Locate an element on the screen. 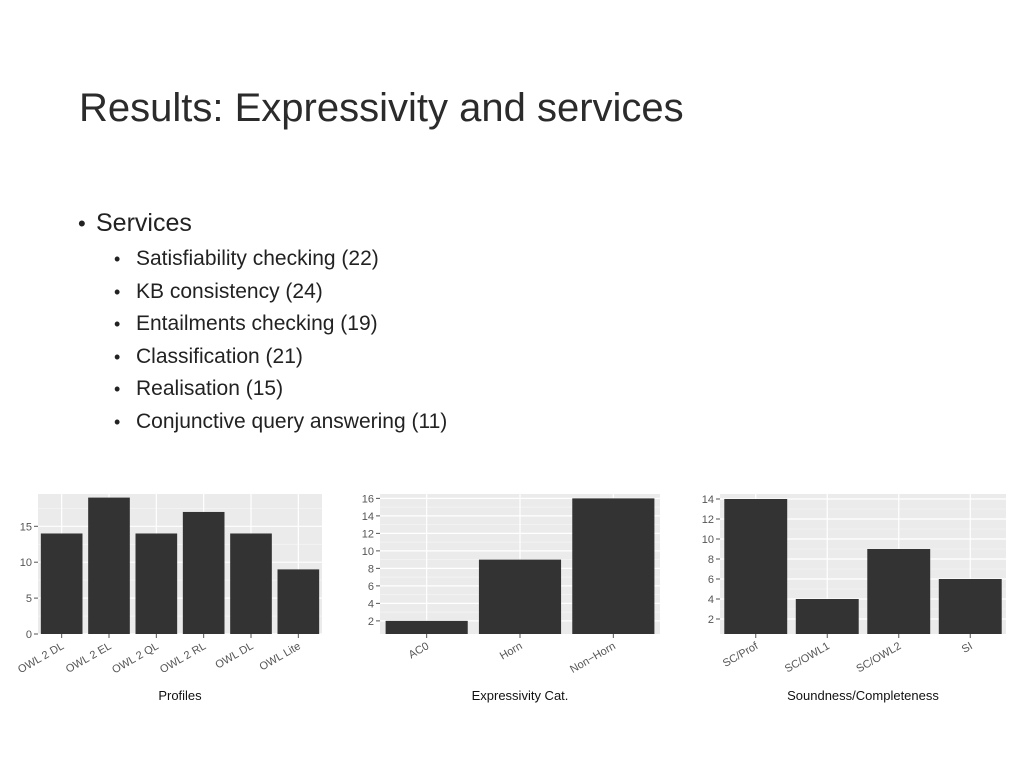 This screenshot has width=1024, height=768. bullet-services-label: Services is located at coordinates (144, 223).